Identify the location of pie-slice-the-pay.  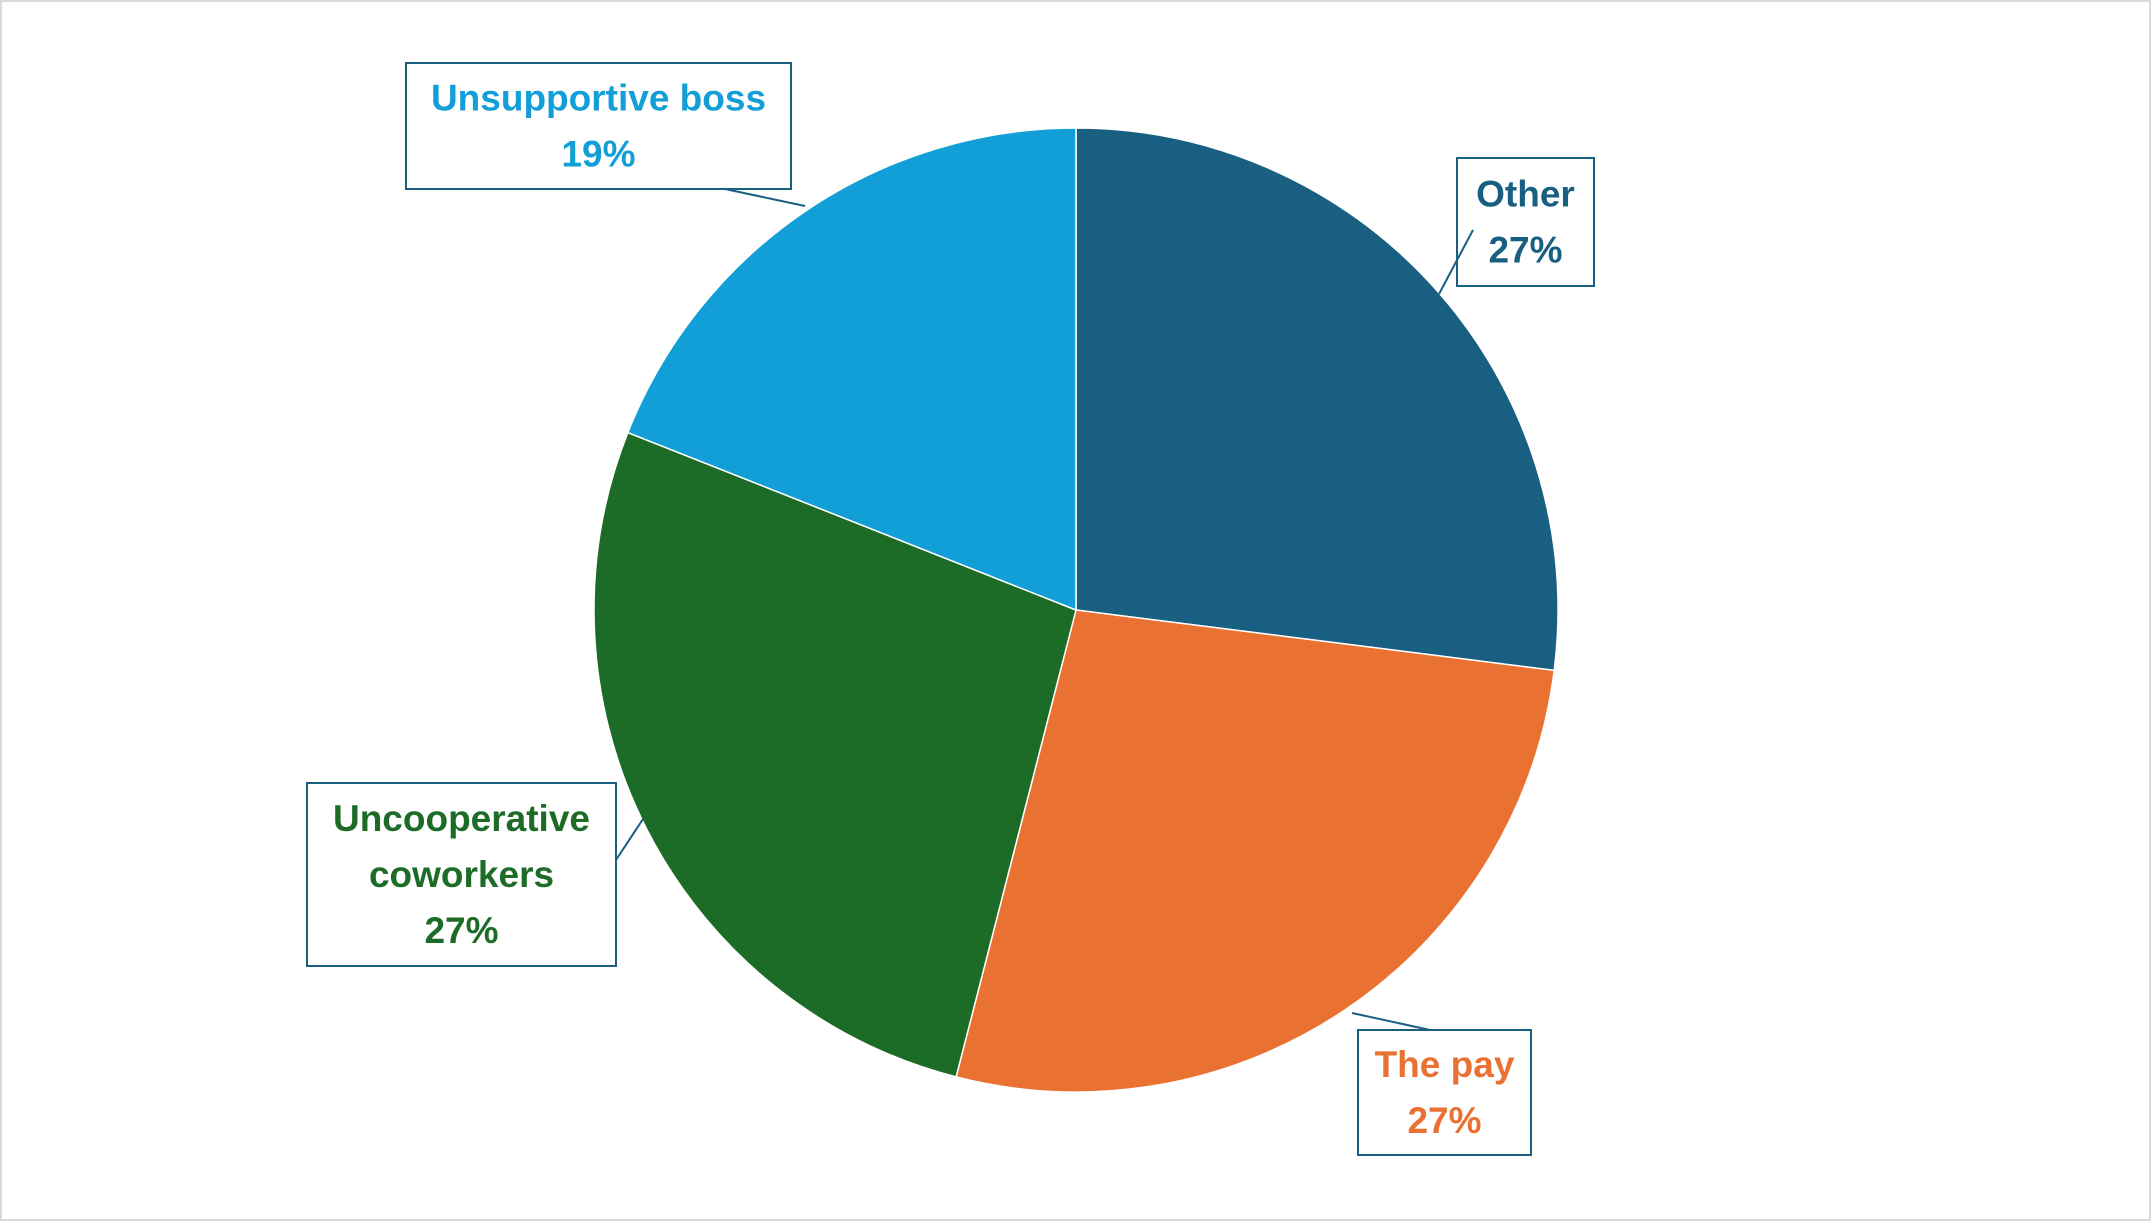
(1255, 851).